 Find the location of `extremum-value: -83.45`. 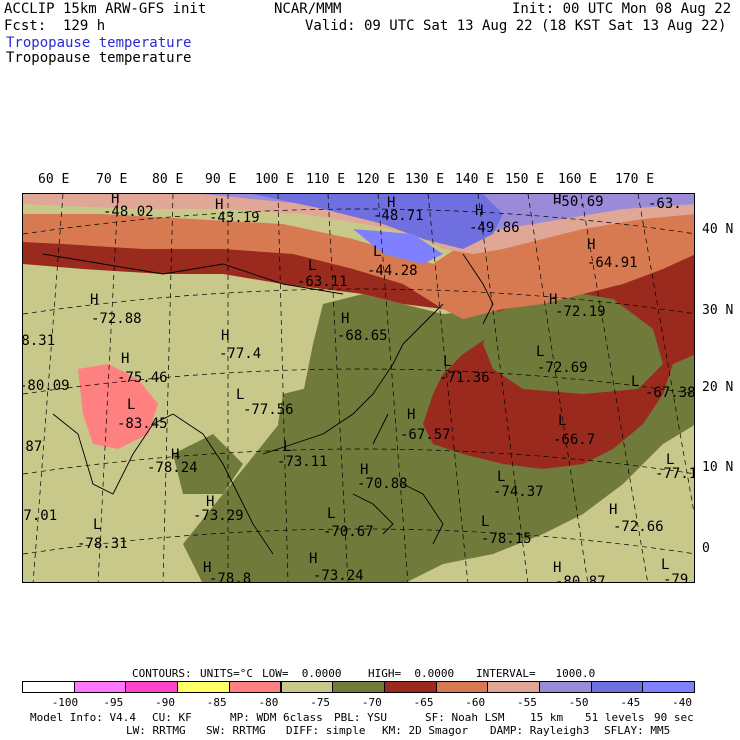

extremum-value: -83.45 is located at coordinates (142, 424).